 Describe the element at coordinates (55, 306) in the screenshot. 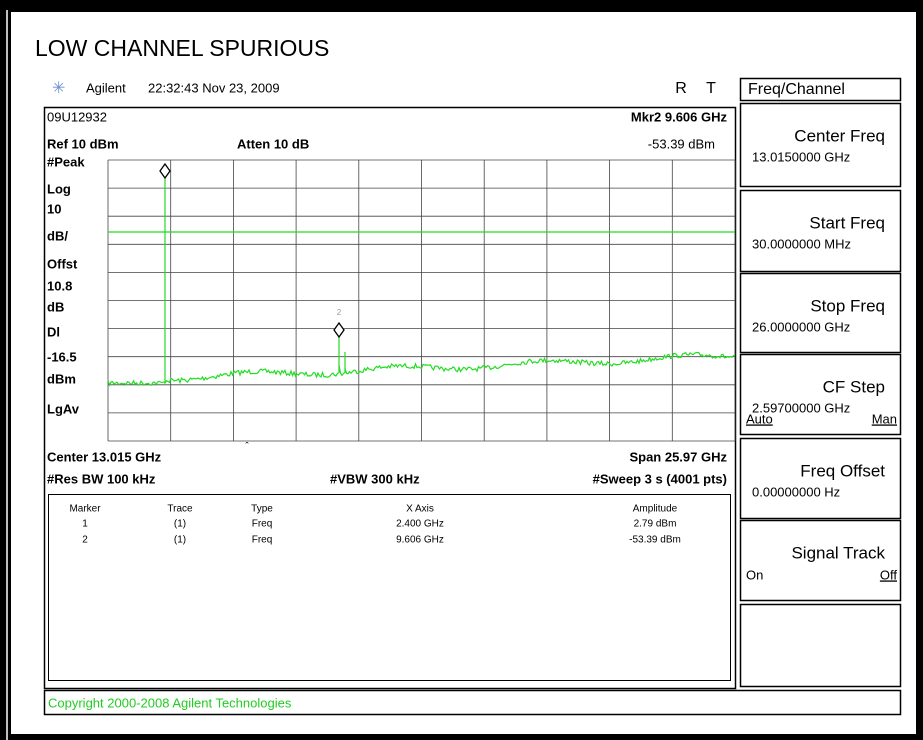

I see `left-label: dB` at that location.